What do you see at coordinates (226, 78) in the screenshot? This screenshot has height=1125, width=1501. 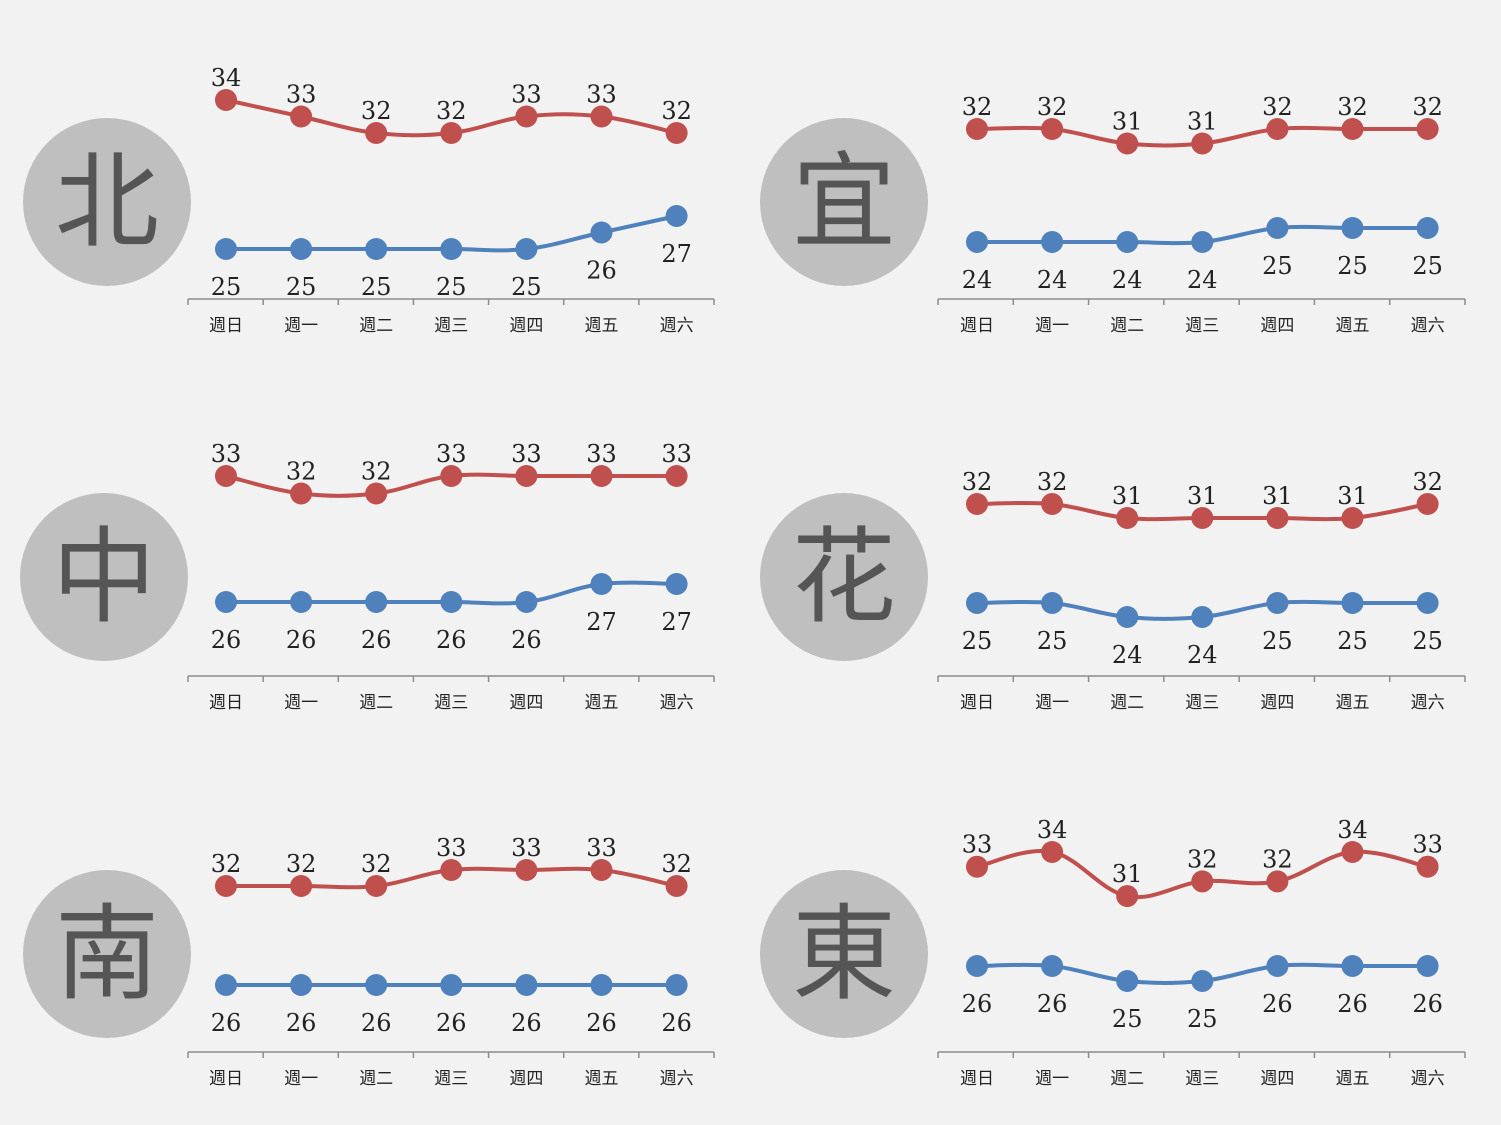 I see `data-label-high: 34` at bounding box center [226, 78].